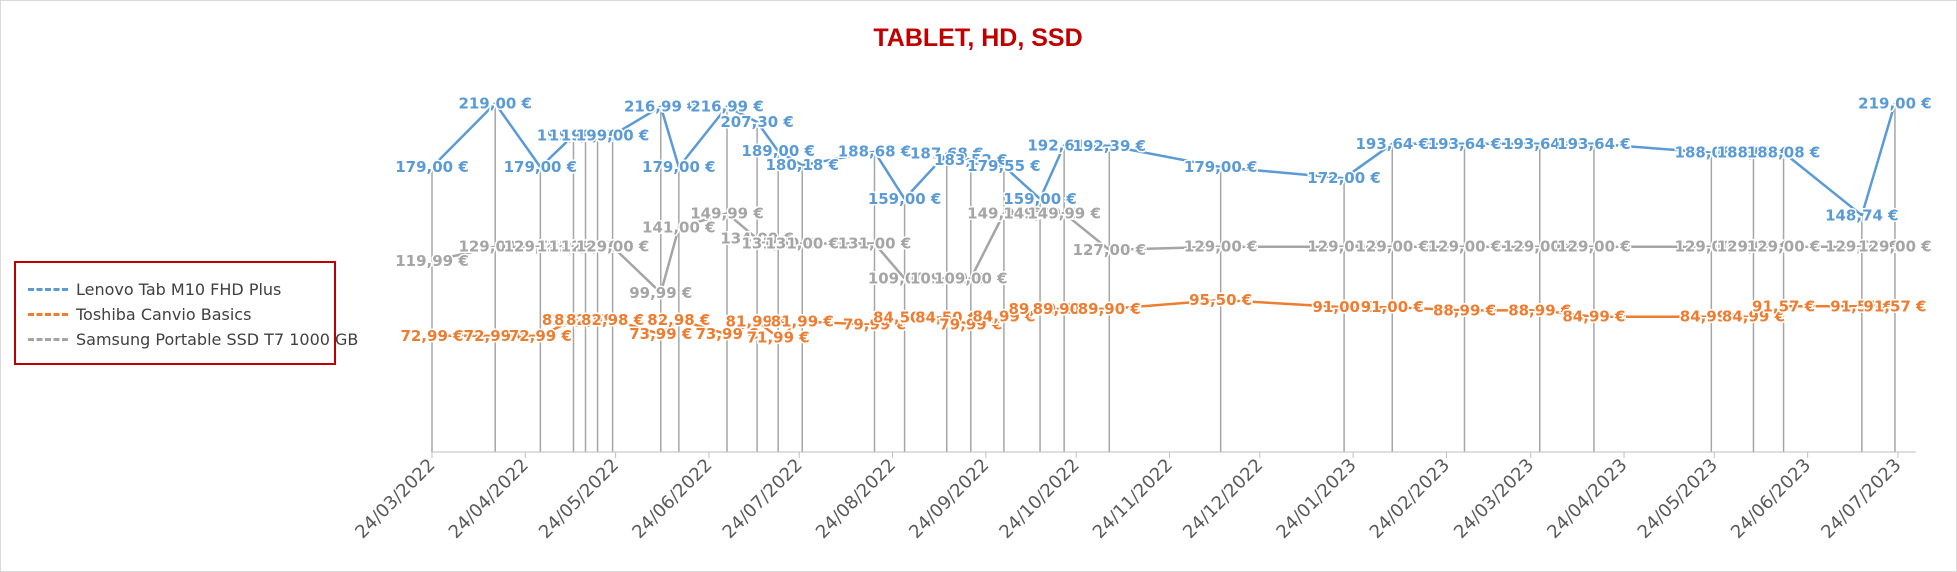 The height and width of the screenshot is (572, 1957). Describe the element at coordinates (1223, 499) in the screenshot. I see `x-tick-label: 24/12/2022` at that location.